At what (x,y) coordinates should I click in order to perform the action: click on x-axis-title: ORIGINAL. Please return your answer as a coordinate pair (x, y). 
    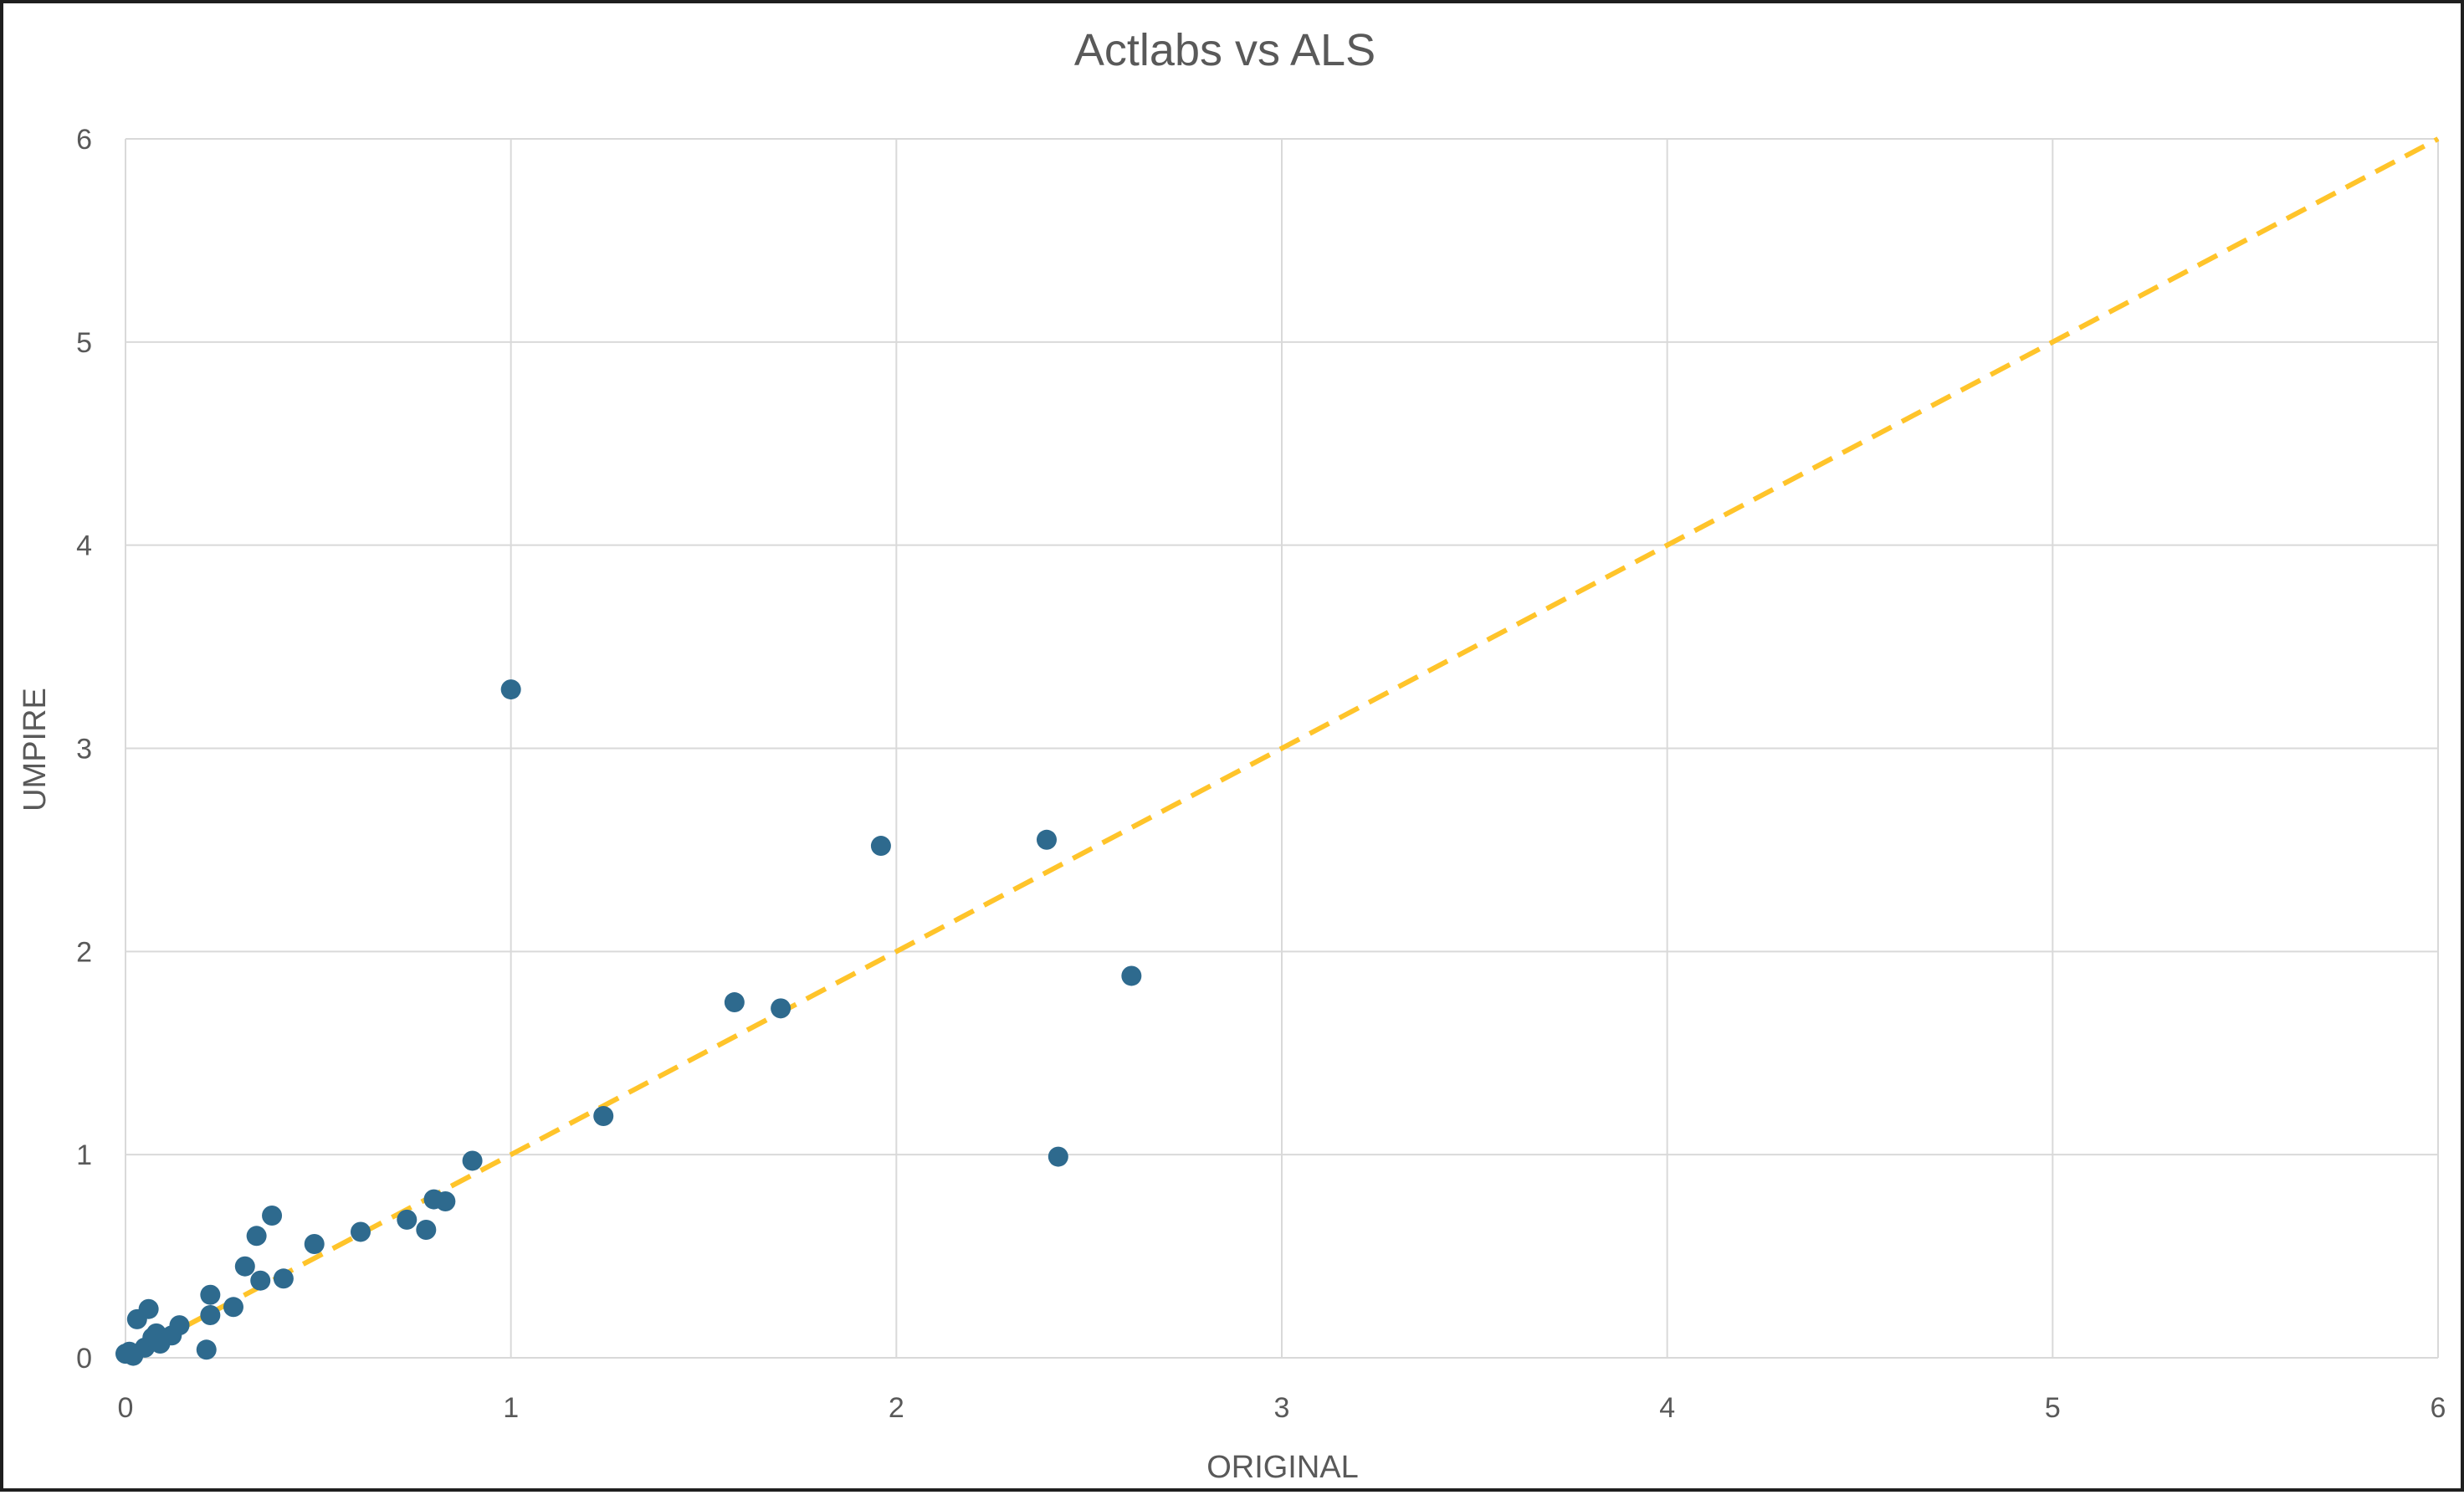
    Looking at the image, I should click on (1282, 1467).